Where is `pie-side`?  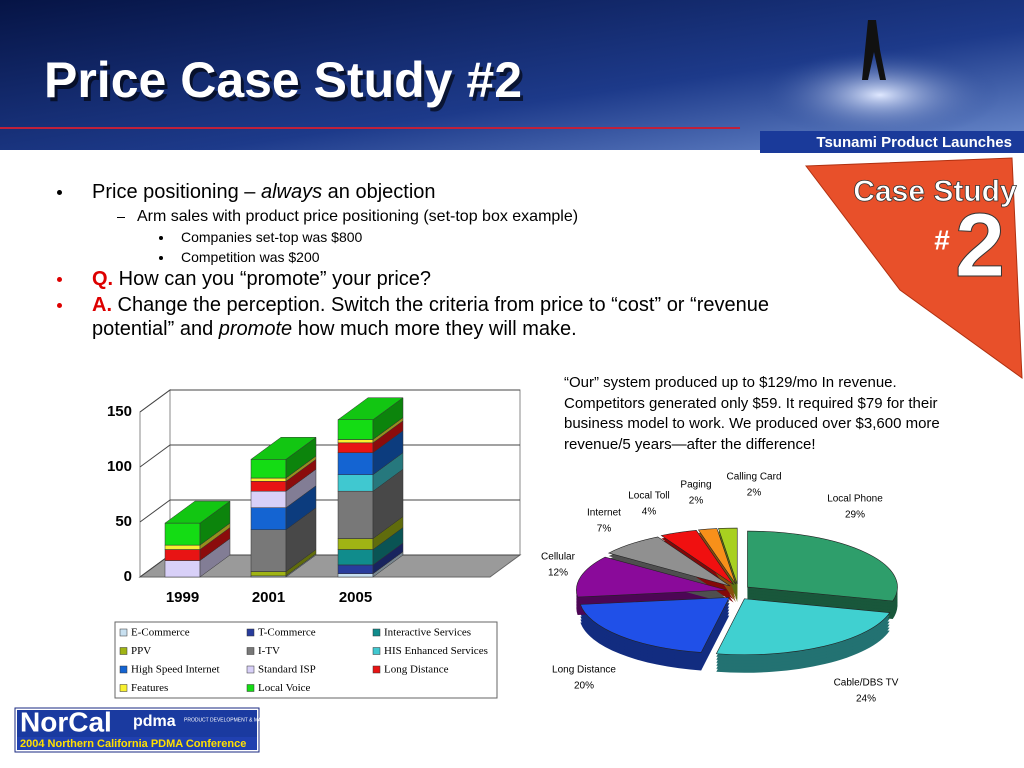 pie-side is located at coordinates (717, 559).